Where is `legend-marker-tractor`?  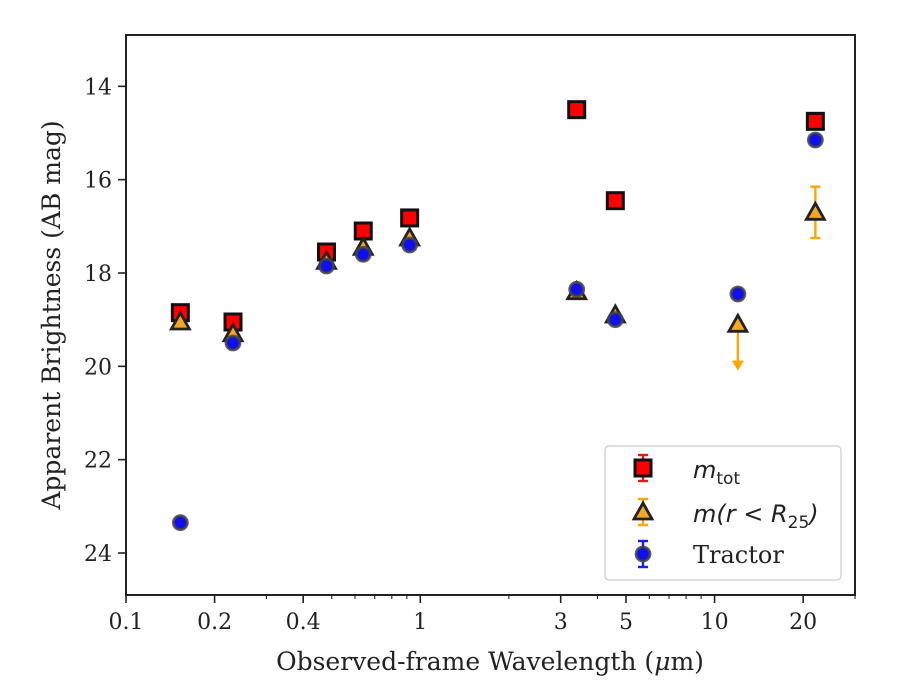 legend-marker-tractor is located at coordinates (643, 554).